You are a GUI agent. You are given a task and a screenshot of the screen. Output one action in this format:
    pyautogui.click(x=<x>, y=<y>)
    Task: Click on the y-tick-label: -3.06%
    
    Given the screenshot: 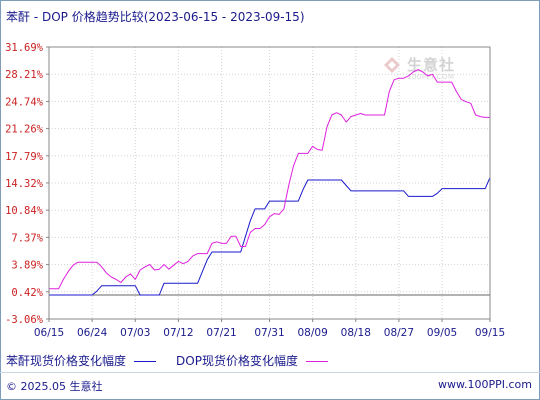 What is the action you would take?
    pyautogui.click(x=24, y=320)
    